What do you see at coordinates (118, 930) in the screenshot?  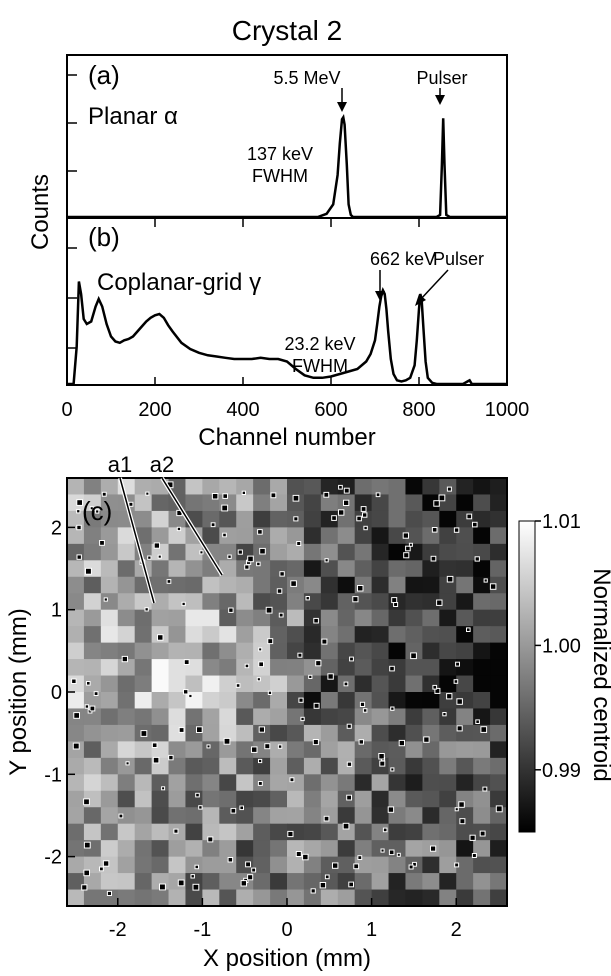 I see `x-tick-label: -2` at bounding box center [118, 930].